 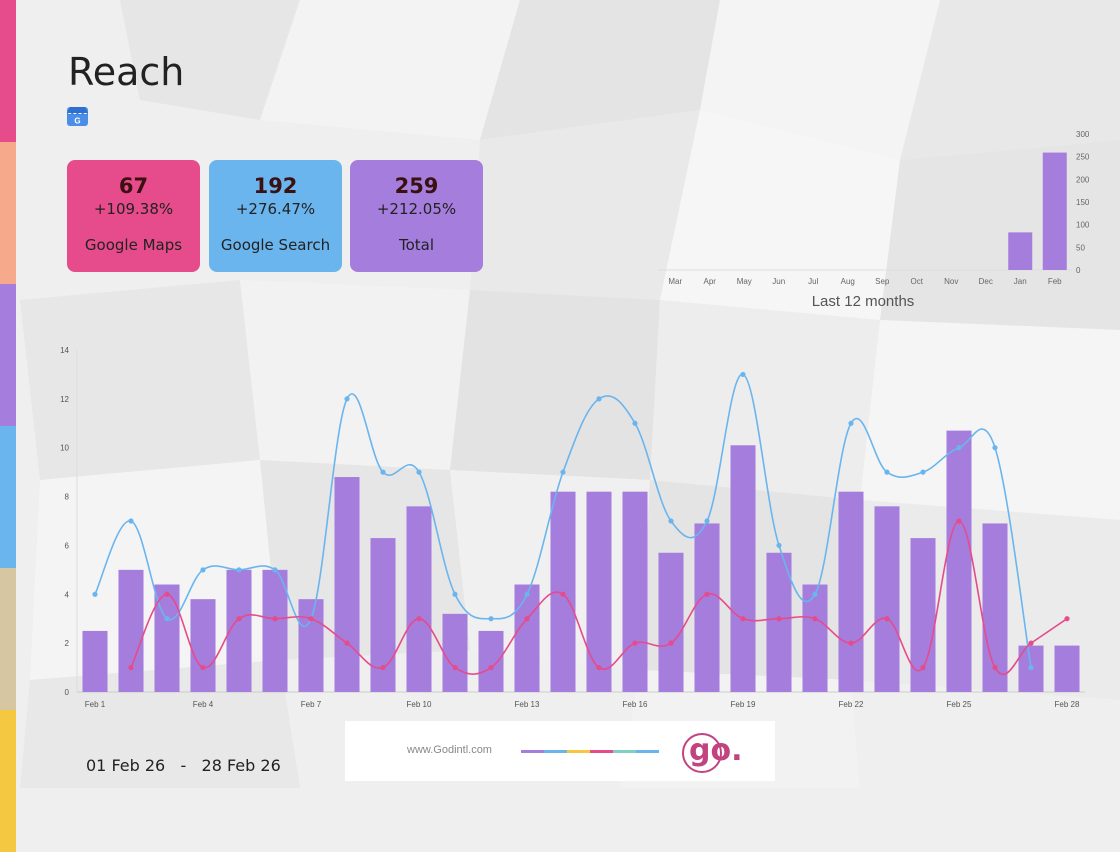 What do you see at coordinates (95, 704) in the screenshot?
I see `x-tick-label: Feb 1` at bounding box center [95, 704].